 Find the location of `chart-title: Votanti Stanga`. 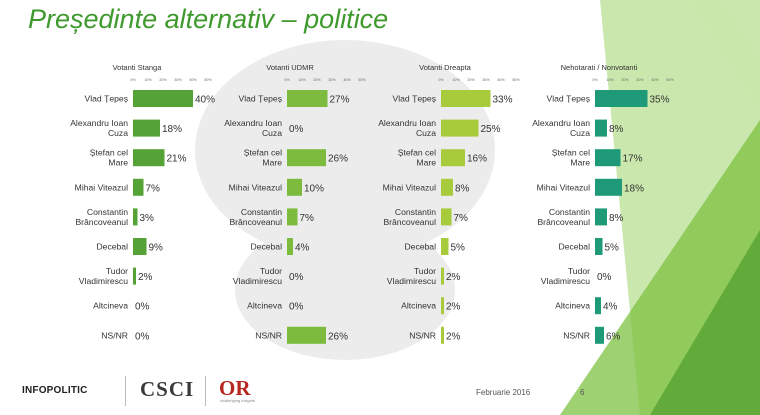

chart-title: Votanti Stanga is located at coordinates (138, 67).